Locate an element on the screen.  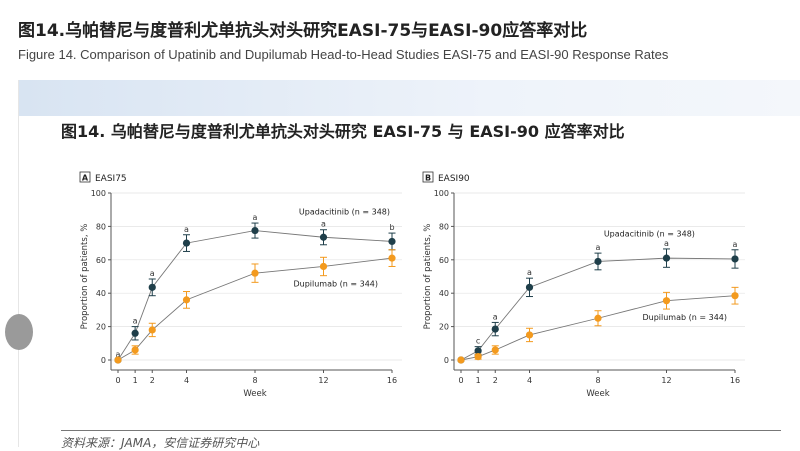
panel-label: B is located at coordinates (428, 178).